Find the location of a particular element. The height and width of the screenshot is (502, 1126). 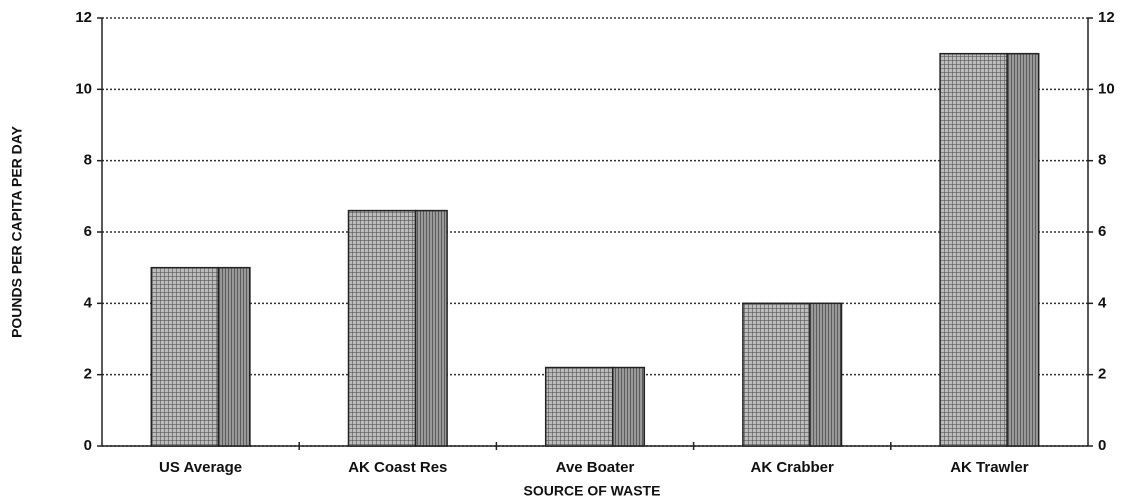

y2-tick-label: 4 is located at coordinates (1102, 302).